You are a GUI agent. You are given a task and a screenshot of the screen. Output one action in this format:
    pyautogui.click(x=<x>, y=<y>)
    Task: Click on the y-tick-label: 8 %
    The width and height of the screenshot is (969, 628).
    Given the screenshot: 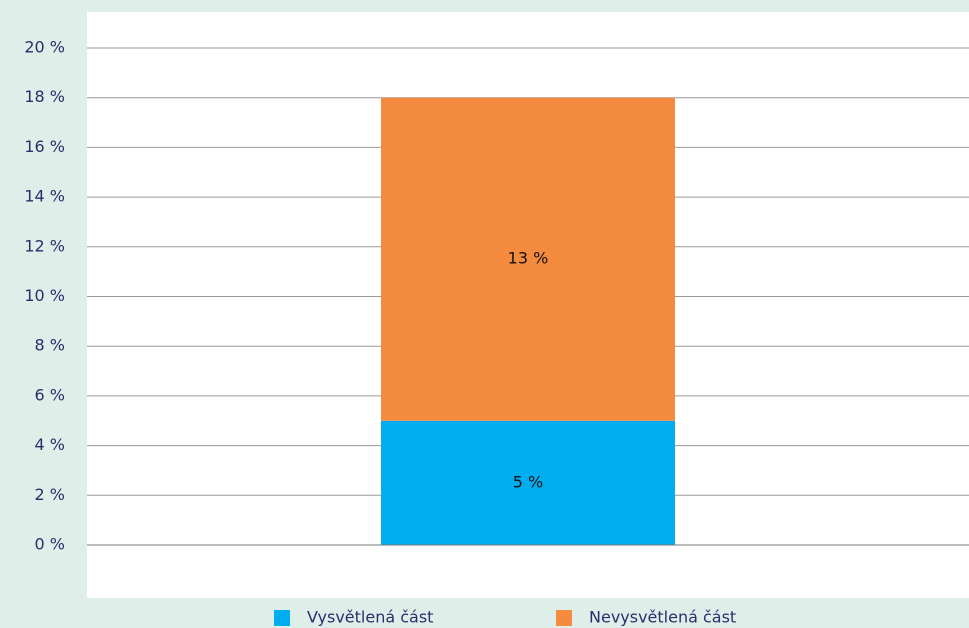 What is the action you would take?
    pyautogui.click(x=50, y=345)
    